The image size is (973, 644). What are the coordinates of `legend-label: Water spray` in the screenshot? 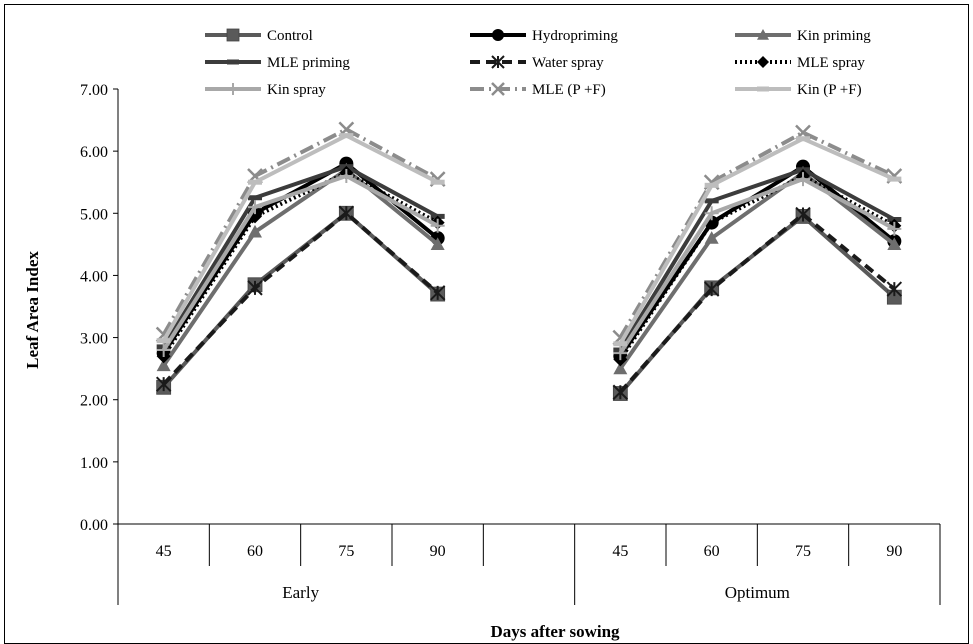 It's located at (568, 63).